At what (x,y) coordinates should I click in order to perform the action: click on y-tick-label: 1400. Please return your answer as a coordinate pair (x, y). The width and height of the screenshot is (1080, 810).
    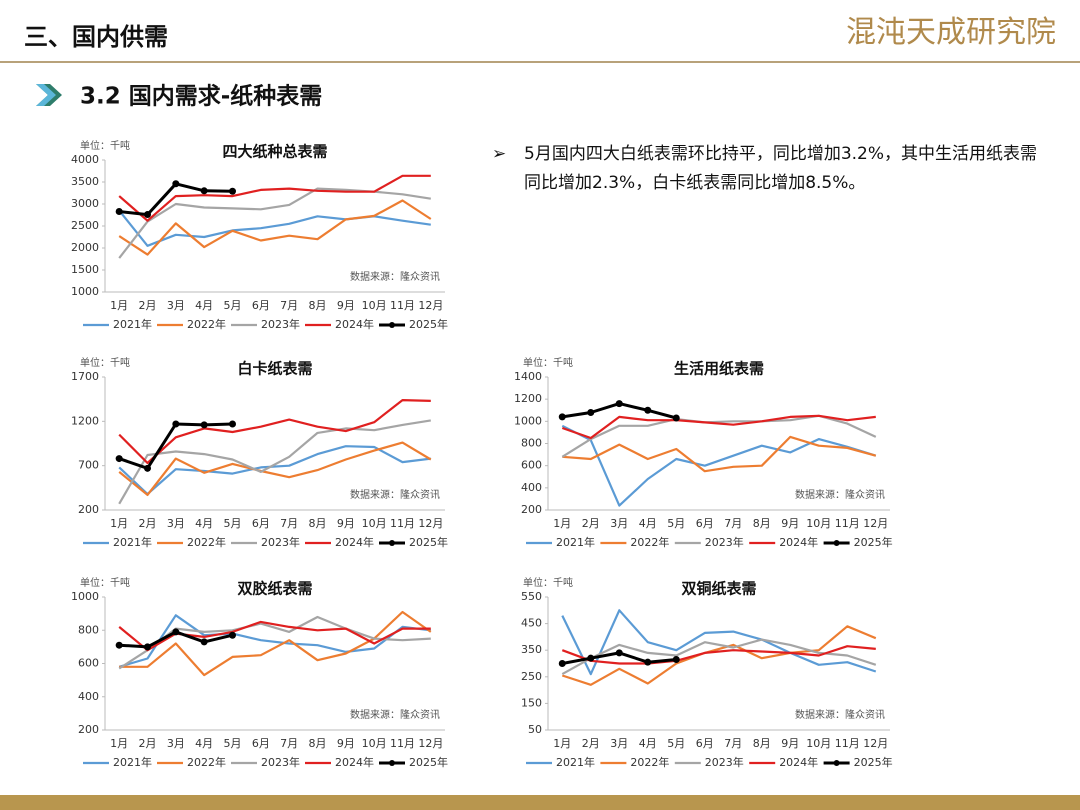
    Looking at the image, I should click on (528, 376).